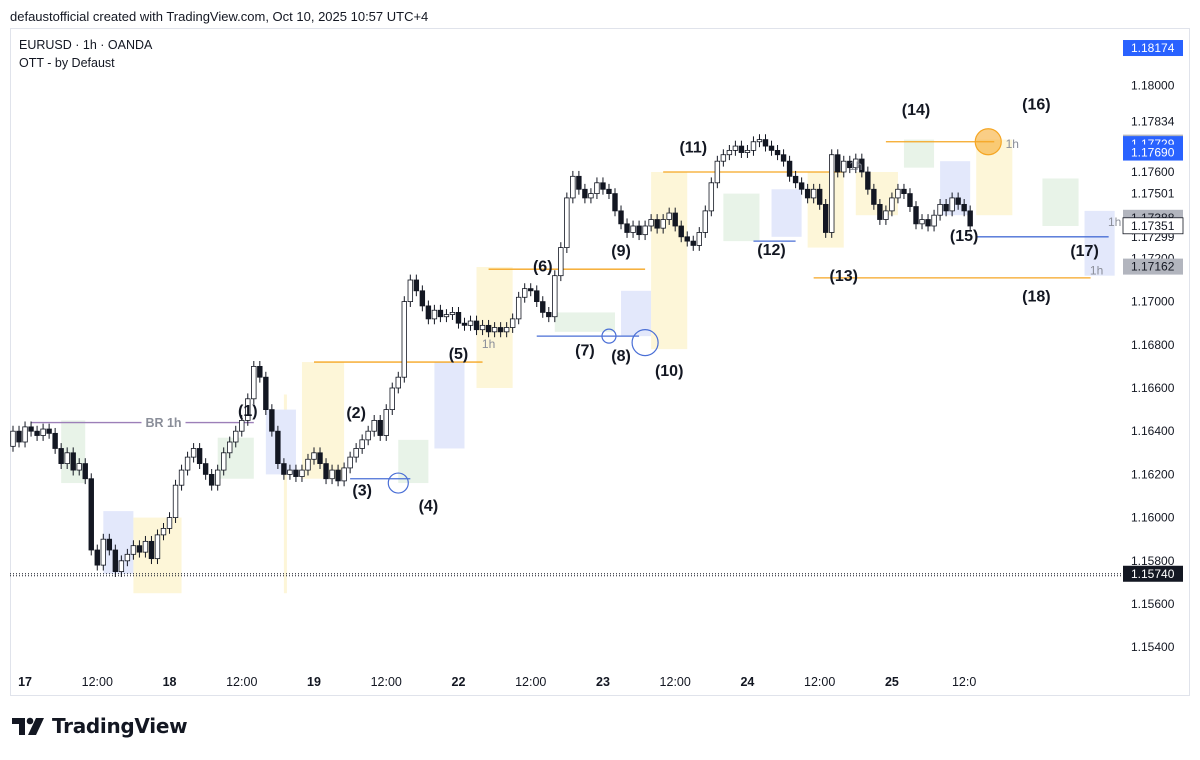  I want to click on annotation-label: (1), so click(248, 411).